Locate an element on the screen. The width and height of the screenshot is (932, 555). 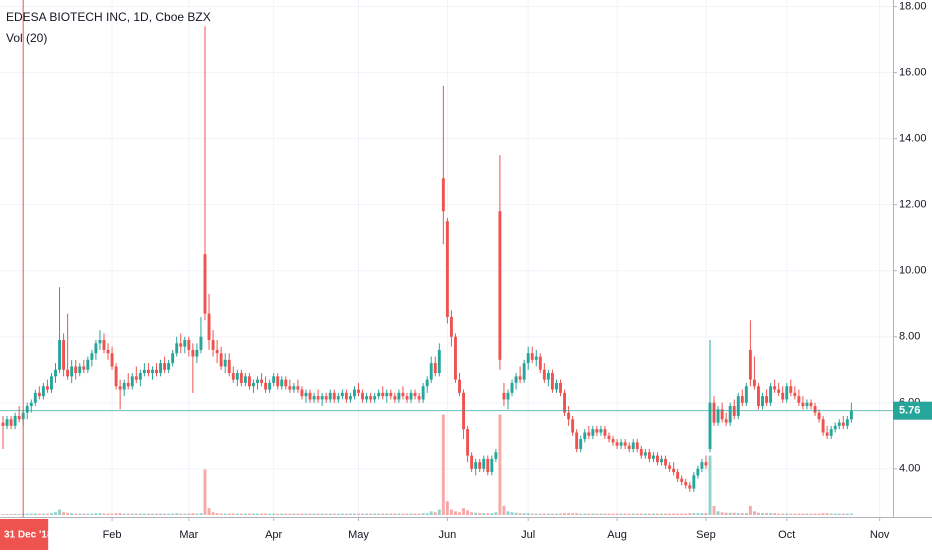
x-tick-label: Feb is located at coordinates (112, 535).